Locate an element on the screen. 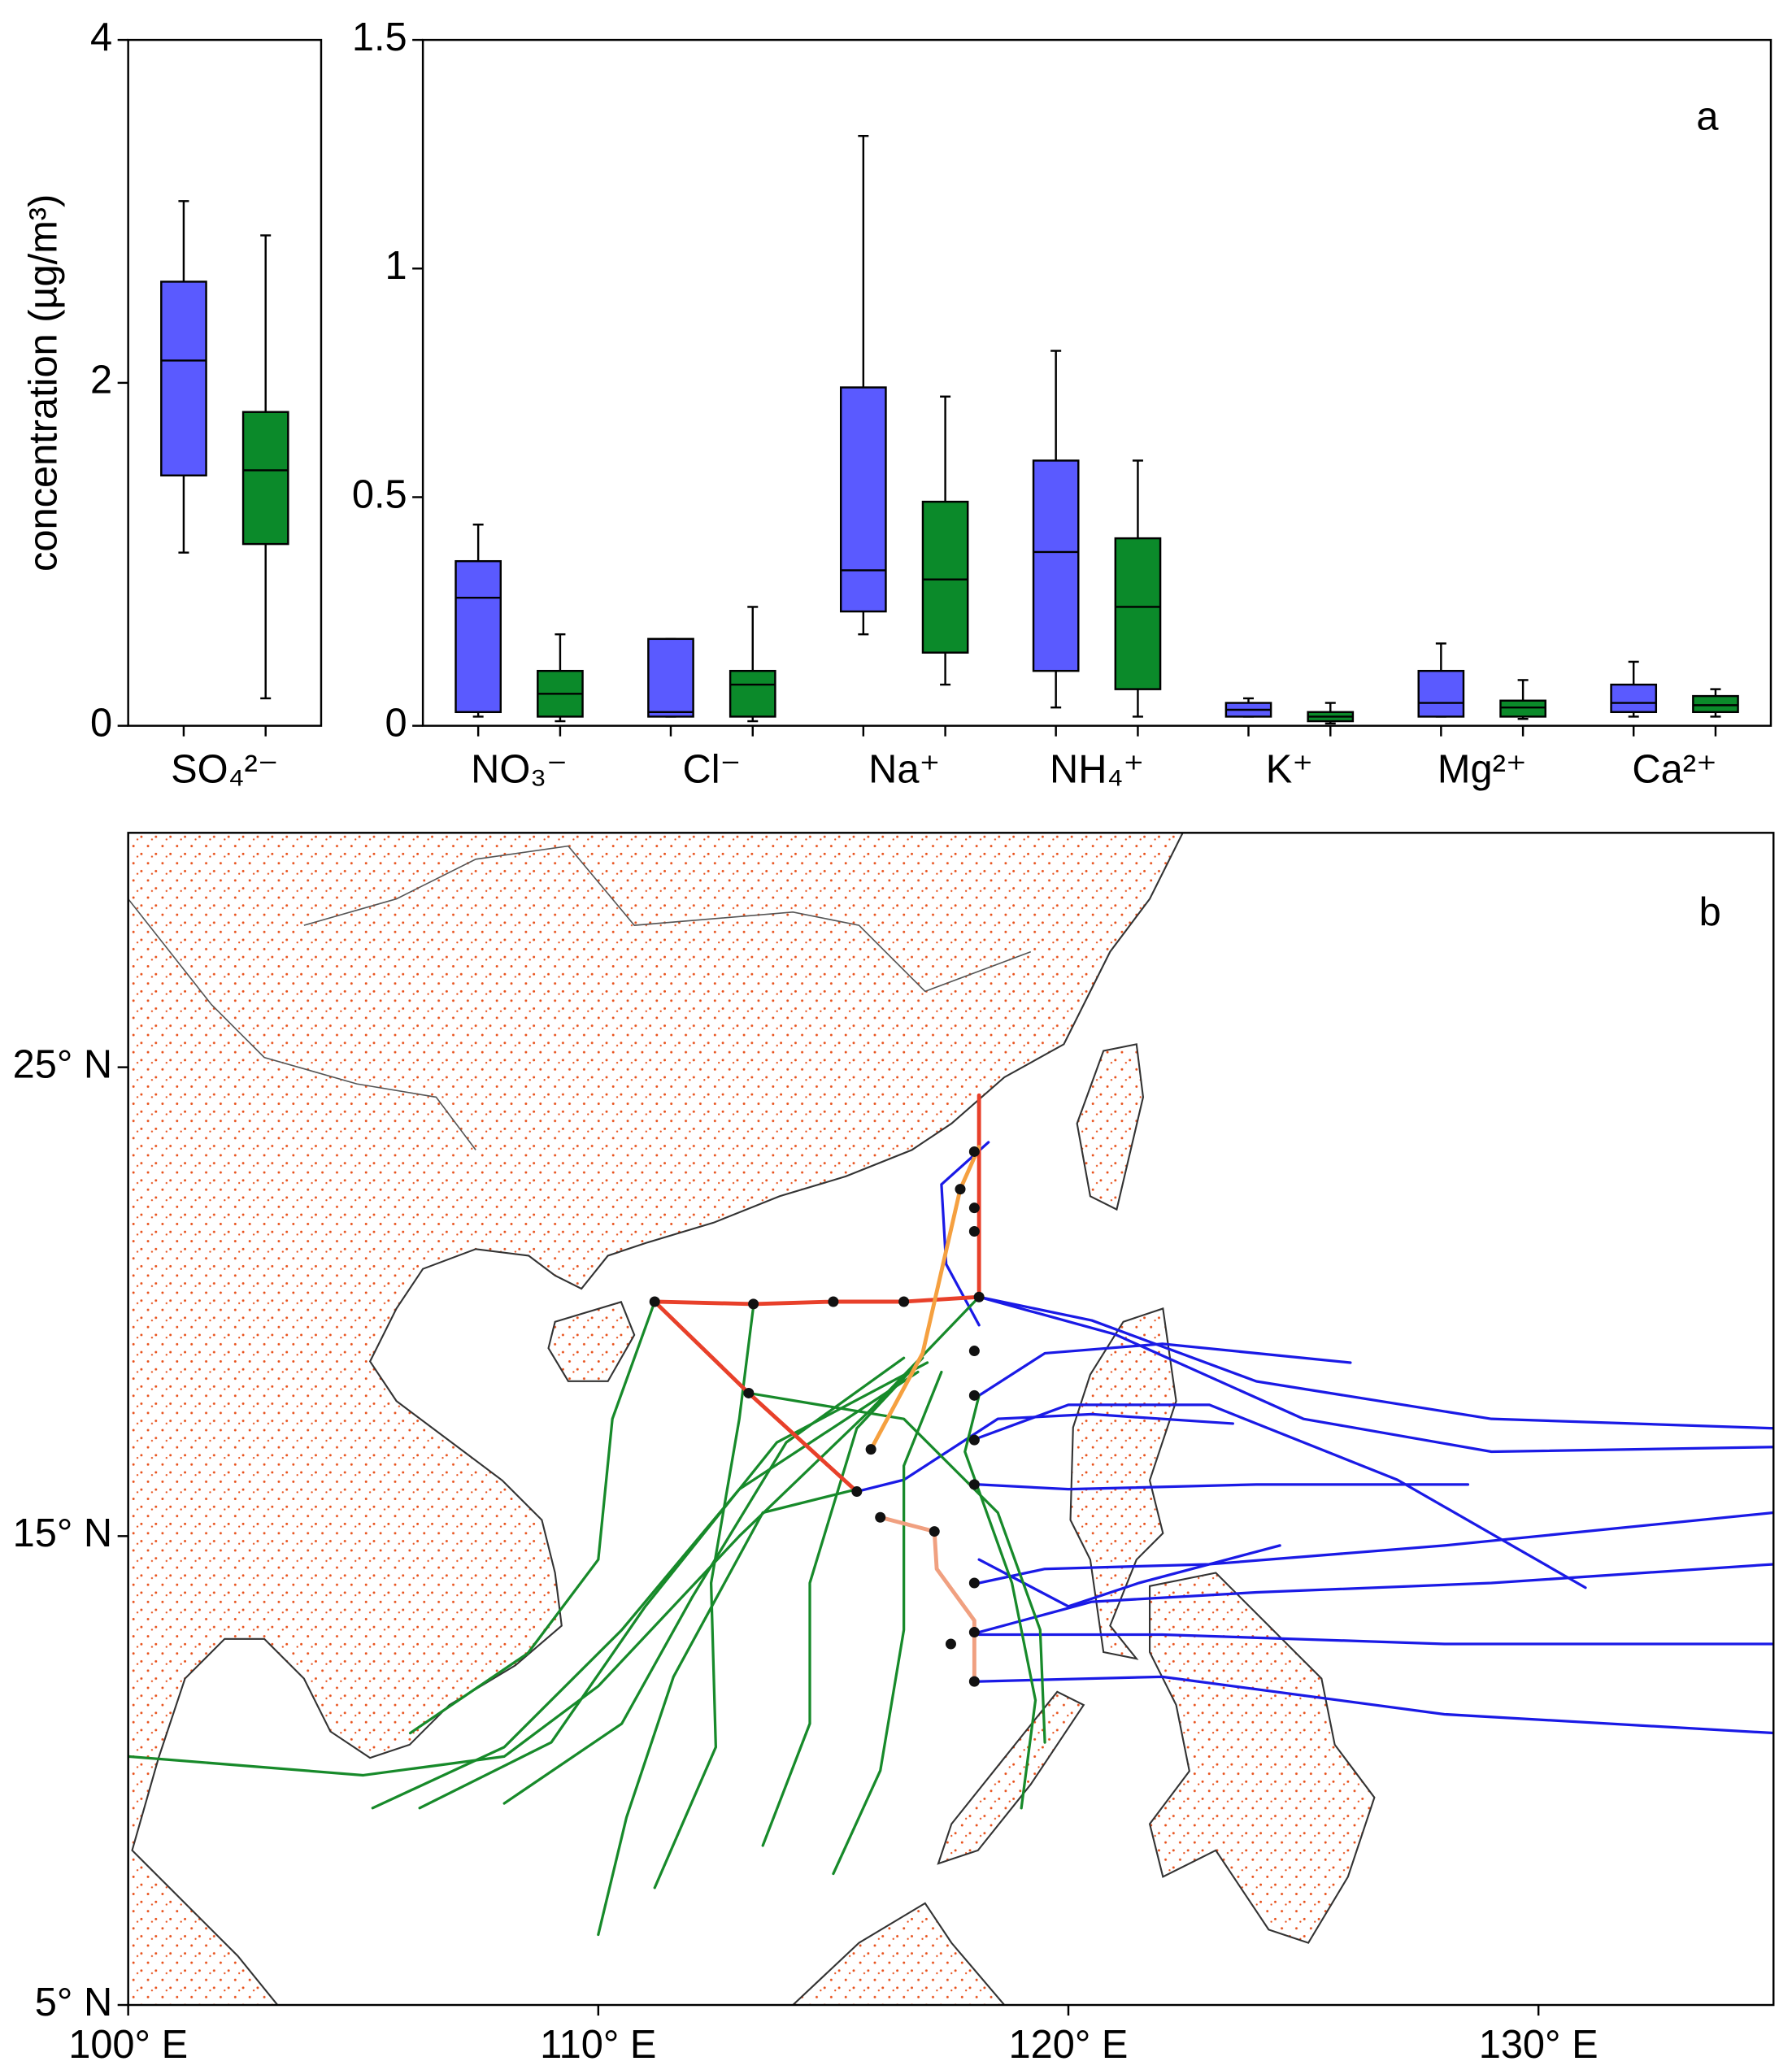  southern-philippines is located at coordinates (1262, 1758).